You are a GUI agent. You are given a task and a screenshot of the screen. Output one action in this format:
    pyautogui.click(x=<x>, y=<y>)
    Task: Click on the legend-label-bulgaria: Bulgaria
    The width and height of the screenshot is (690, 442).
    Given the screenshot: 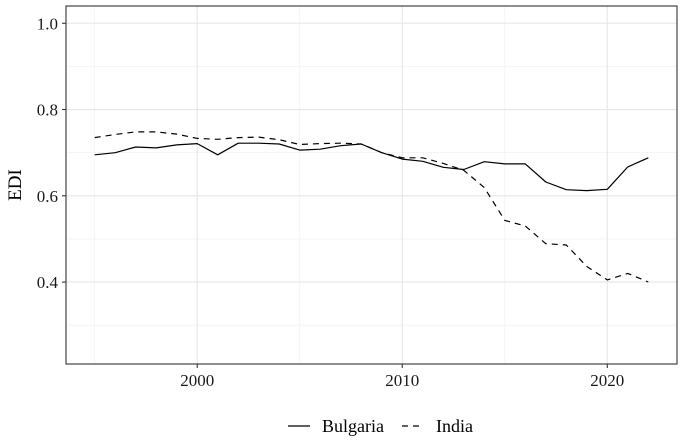 What is the action you would take?
    pyautogui.click(x=353, y=426)
    